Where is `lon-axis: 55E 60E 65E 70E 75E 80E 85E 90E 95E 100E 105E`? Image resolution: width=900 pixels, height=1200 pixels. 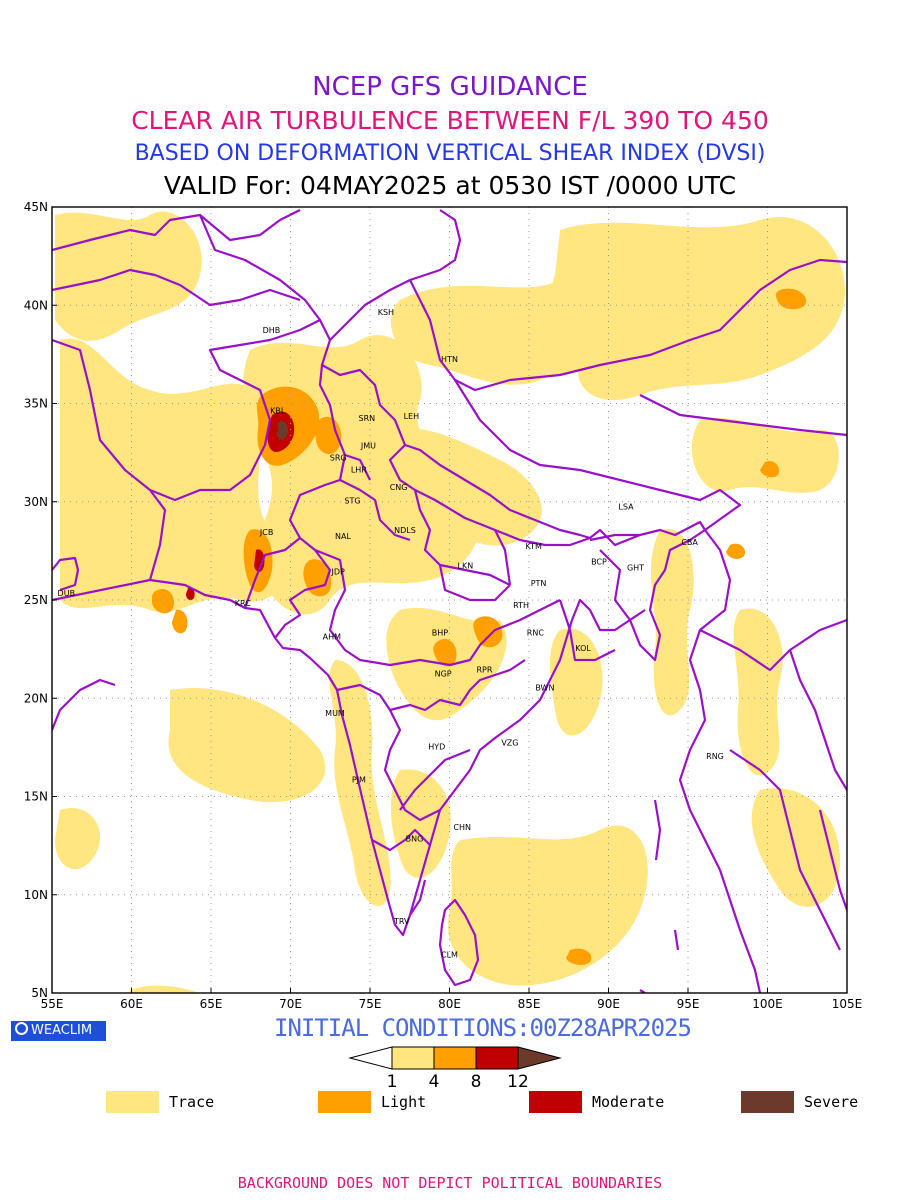 lon-axis: 55E 60E 65E 70E 75E 80E 85E 90E 95E 100E 105E is located at coordinates (452, 999).